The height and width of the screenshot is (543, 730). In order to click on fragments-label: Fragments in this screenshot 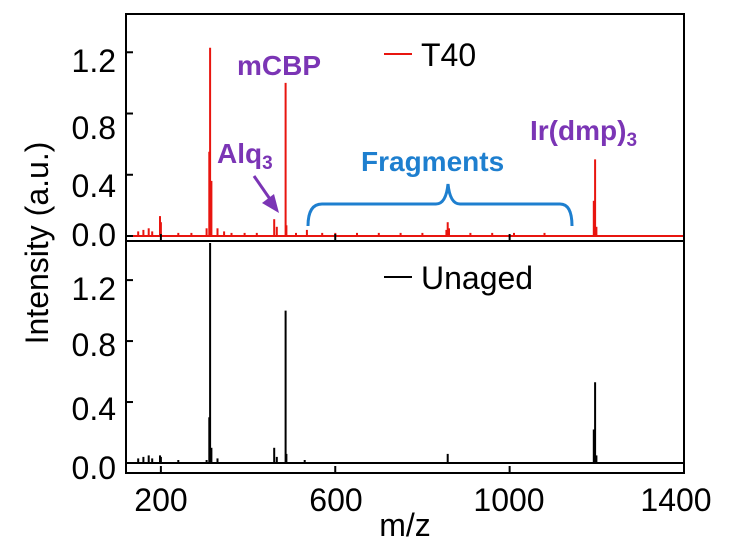, I will do `click(432, 161)`.